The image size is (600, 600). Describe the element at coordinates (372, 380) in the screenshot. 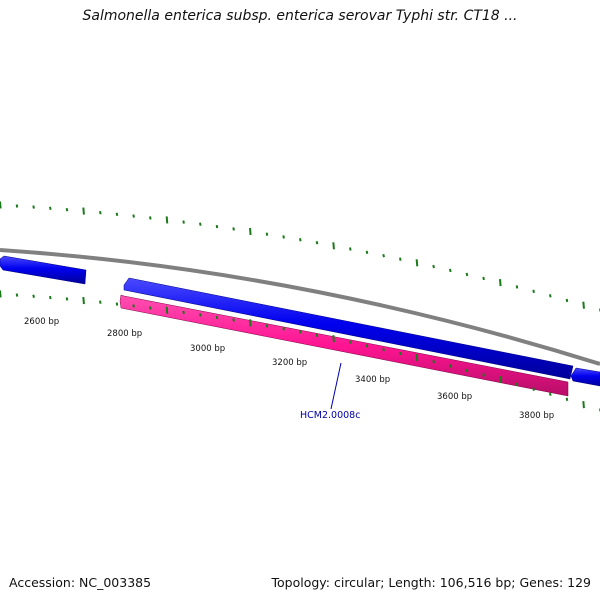

I see `ruler-label-3400: 3400 bp` at that location.